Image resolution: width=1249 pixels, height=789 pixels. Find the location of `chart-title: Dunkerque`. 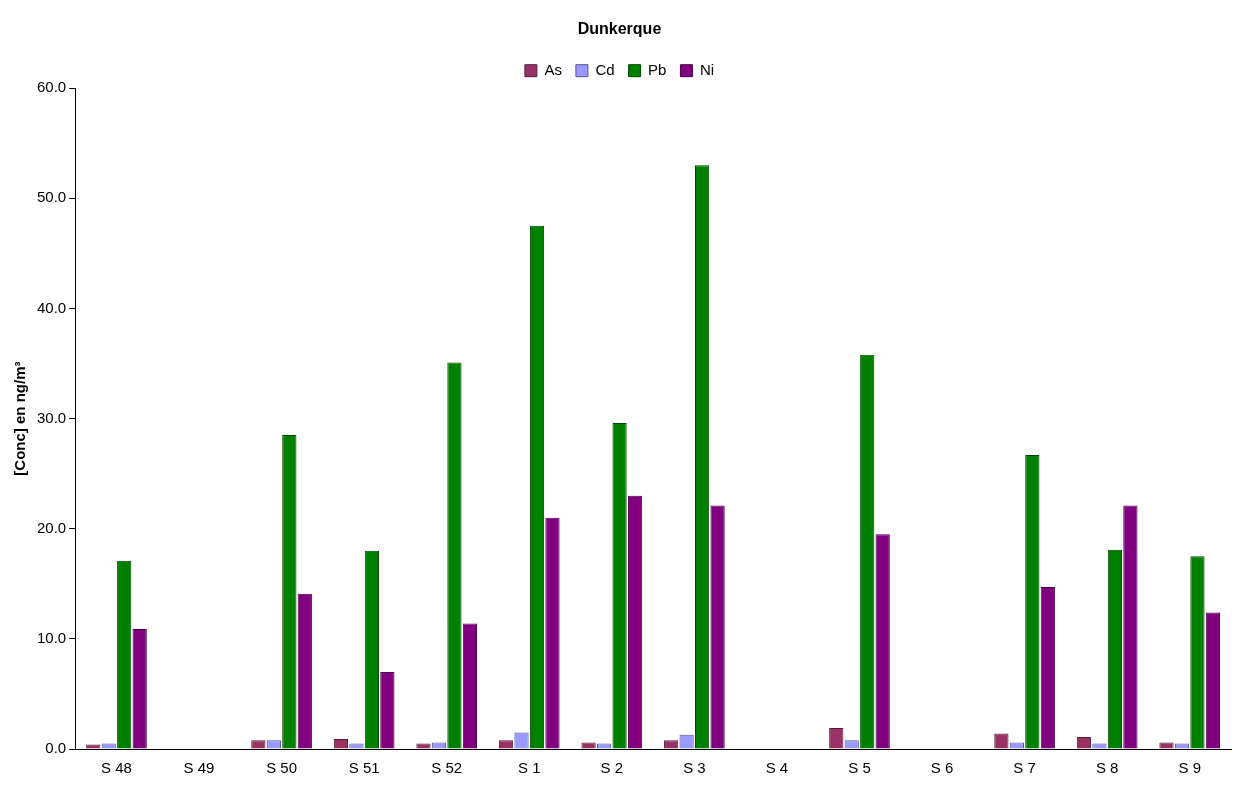

chart-title: Dunkerque is located at coordinates (619, 29).